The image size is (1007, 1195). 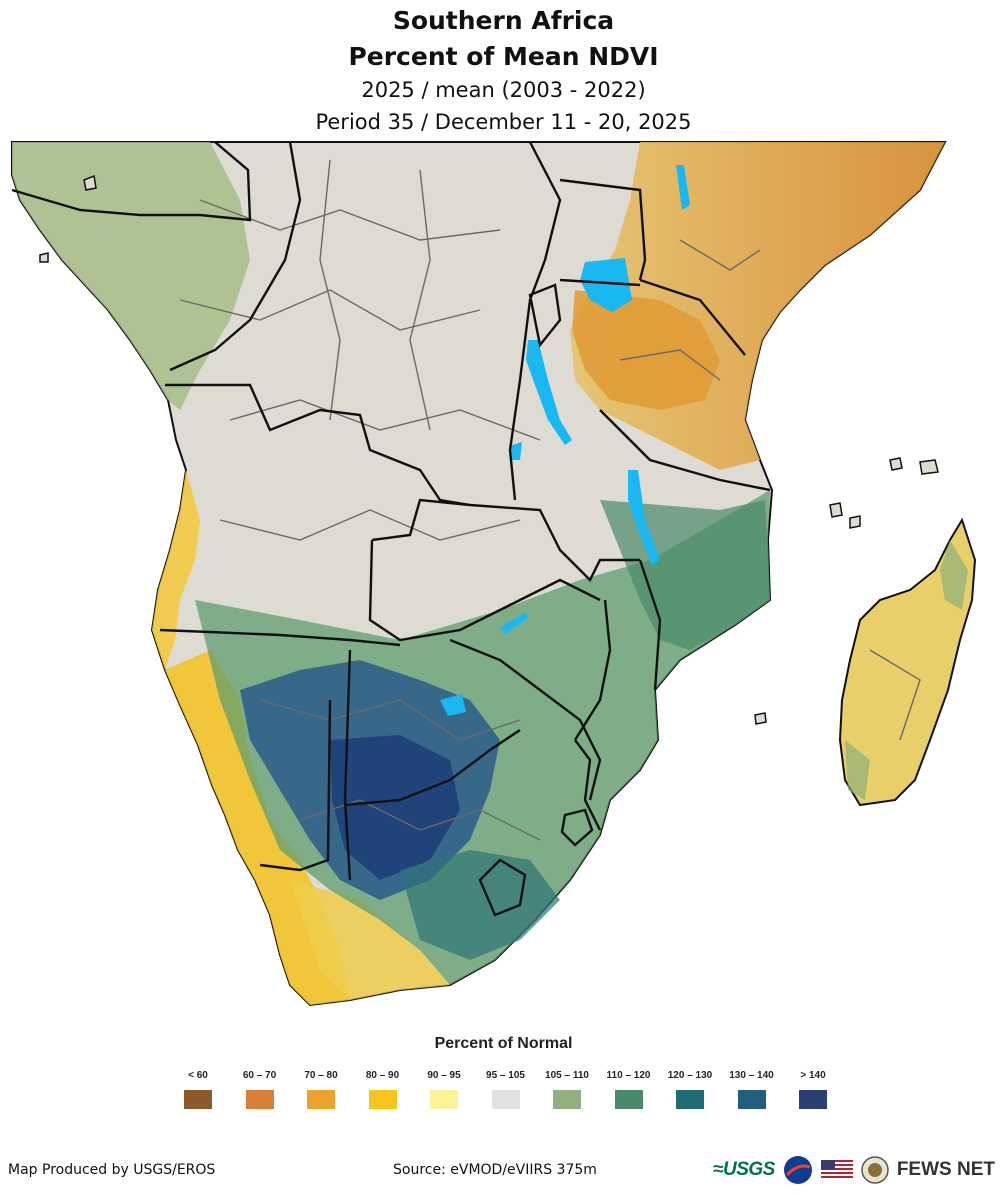 I want to click on lake-mweru, so click(x=516, y=451).